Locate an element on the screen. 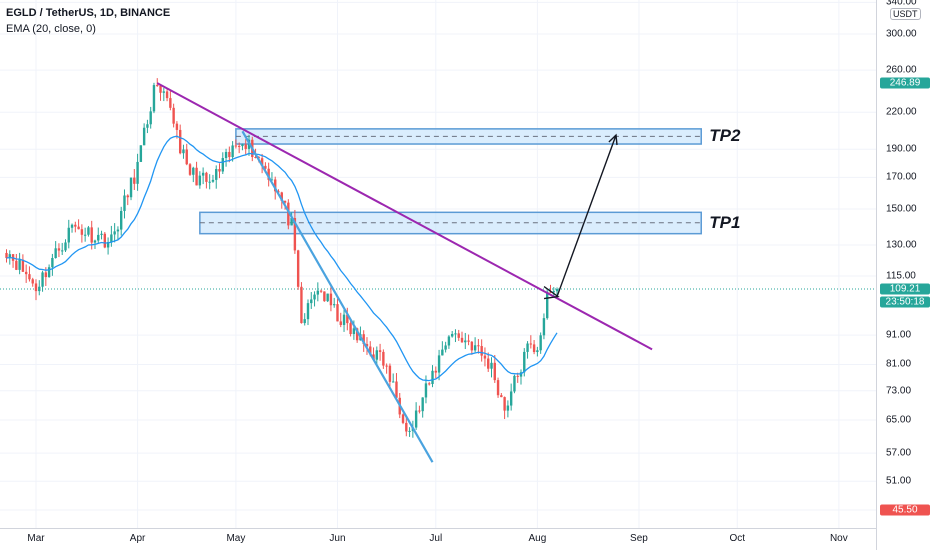 This screenshot has height=551, width=932. tp2-zone is located at coordinates (468, 136).